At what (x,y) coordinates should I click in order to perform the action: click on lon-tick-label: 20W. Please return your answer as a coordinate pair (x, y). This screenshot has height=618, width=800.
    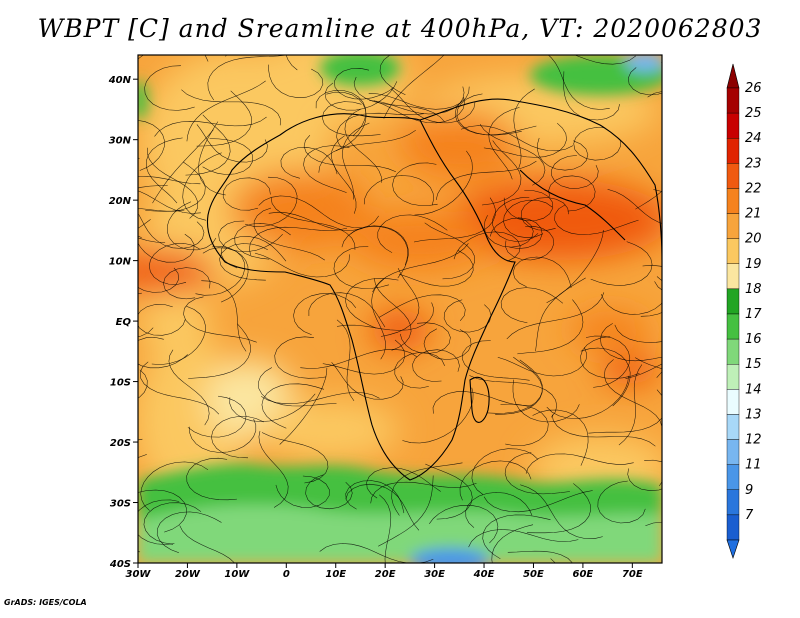
    Looking at the image, I should click on (188, 574).